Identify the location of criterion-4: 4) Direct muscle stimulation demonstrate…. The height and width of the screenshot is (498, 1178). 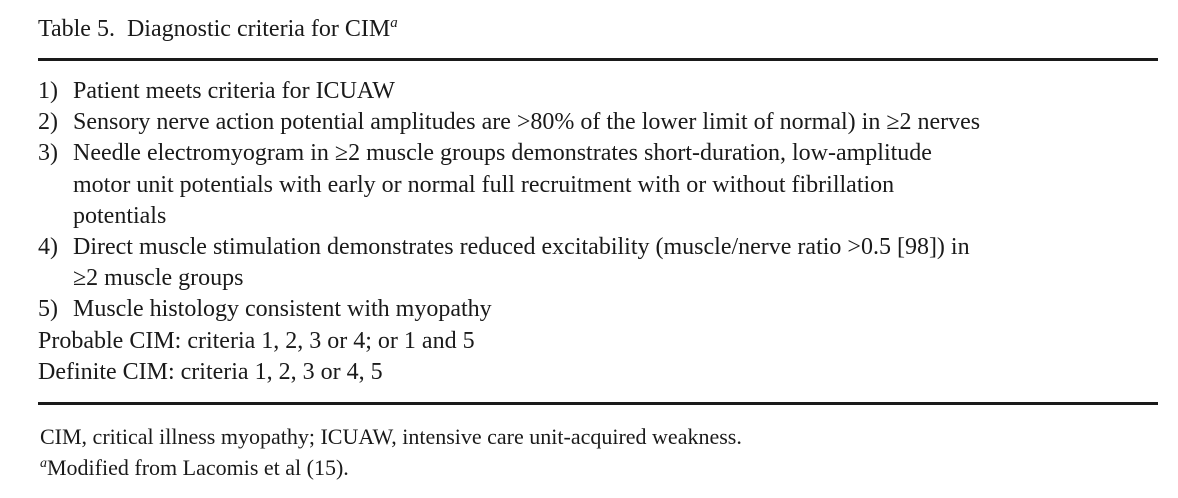
(598, 263).